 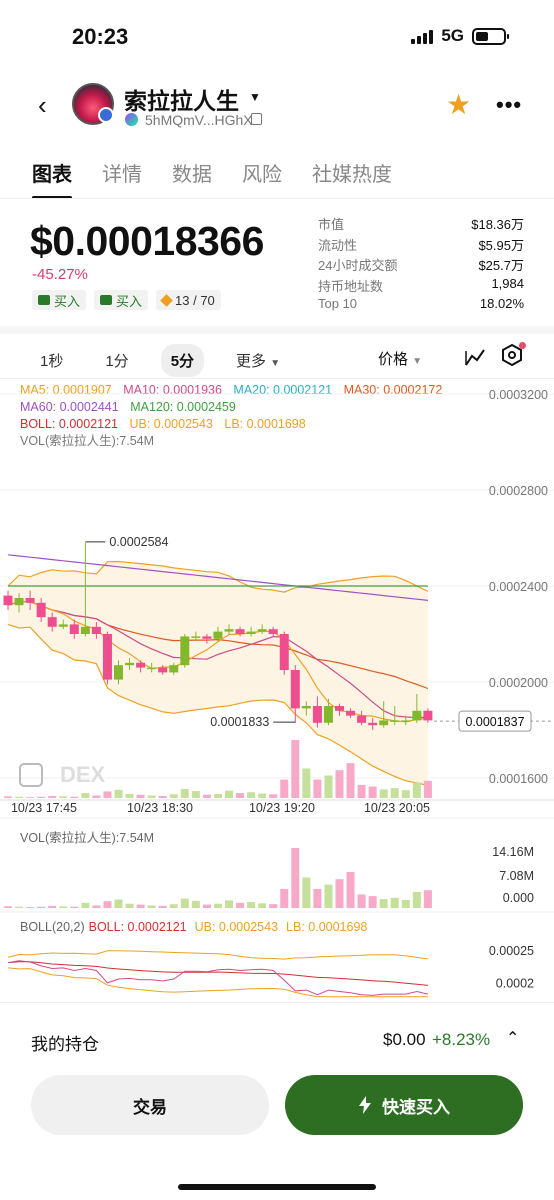 What do you see at coordinates (338, 245) in the screenshot?
I see `stat-key: 流动性` at bounding box center [338, 245].